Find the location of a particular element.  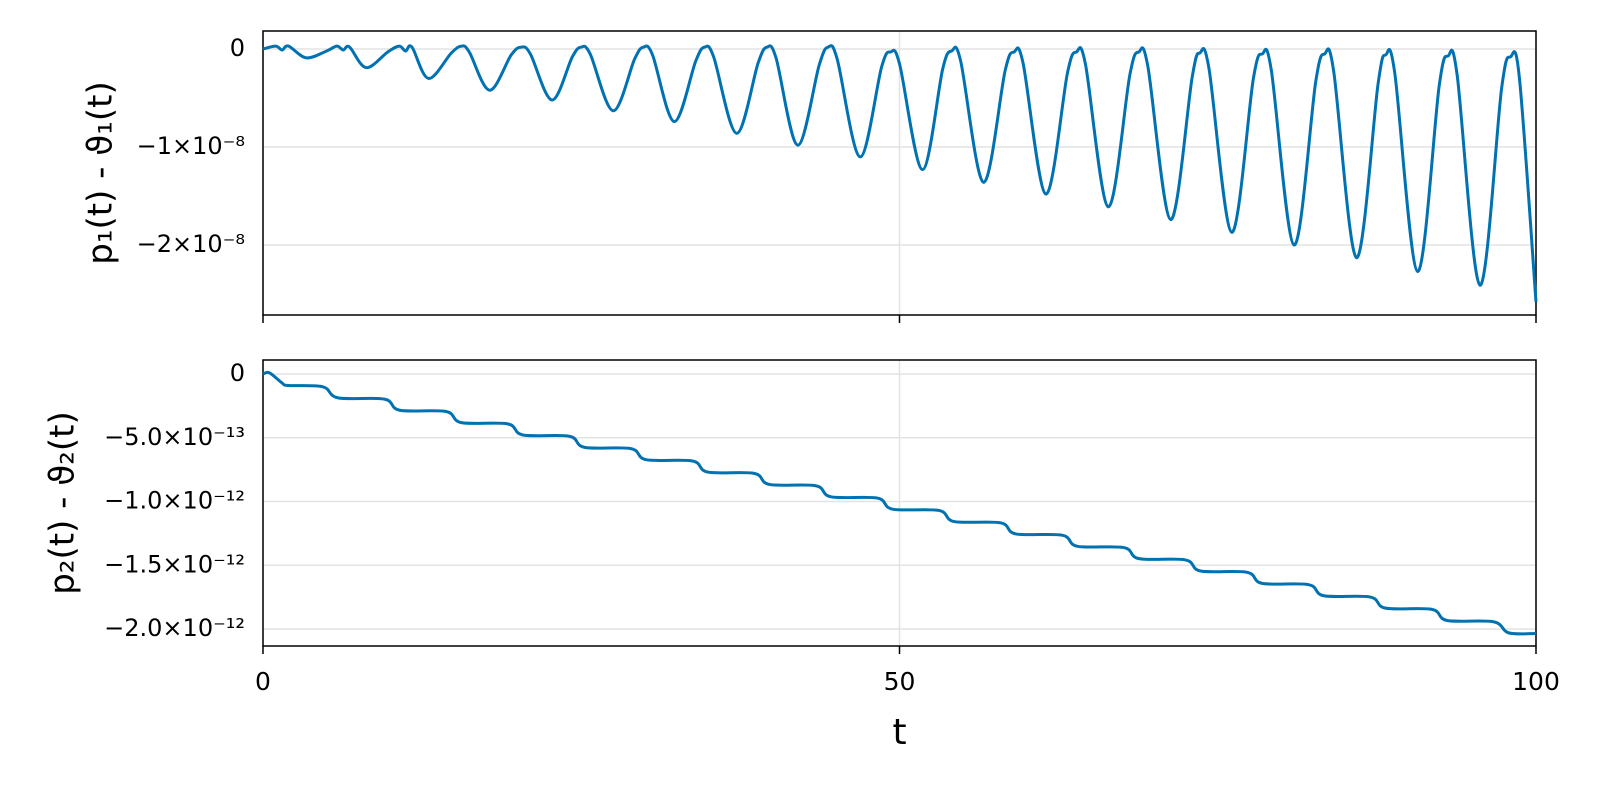

y-tick-label: −5.0×10⁻¹³ is located at coordinates (174, 437).